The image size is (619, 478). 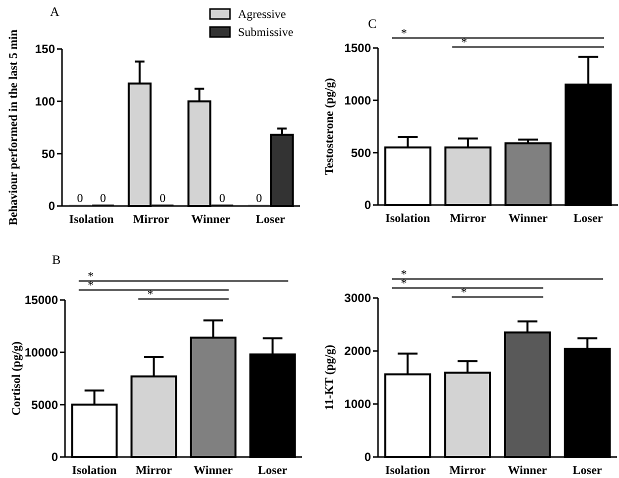 What do you see at coordinates (266, 32) in the screenshot?
I see `legend-label: Submissive` at bounding box center [266, 32].